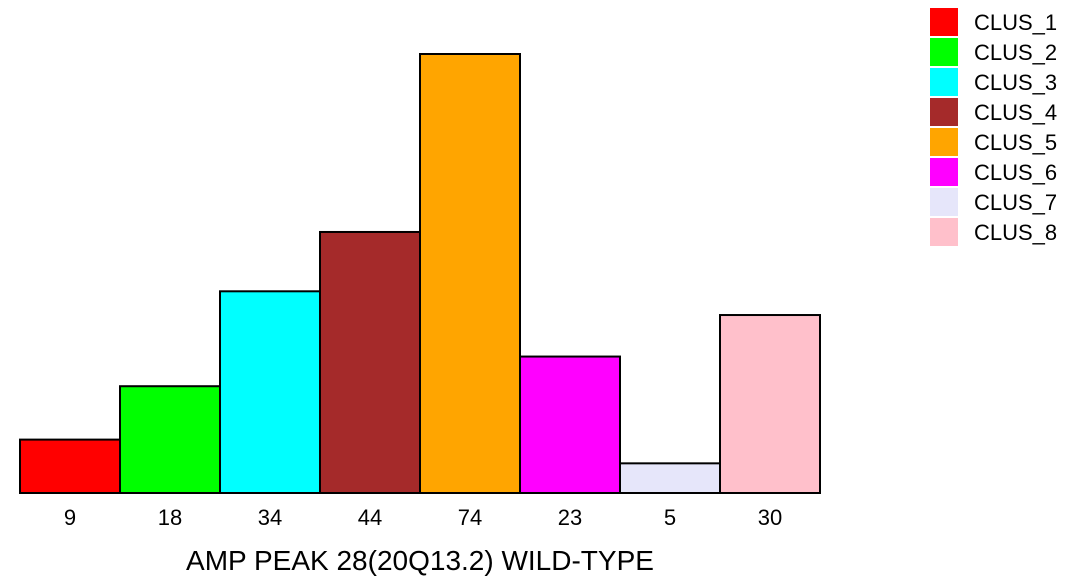 This screenshot has width=1087, height=579. What do you see at coordinates (1015, 142) in the screenshot?
I see `legend-label: CLUS_5` at bounding box center [1015, 142].